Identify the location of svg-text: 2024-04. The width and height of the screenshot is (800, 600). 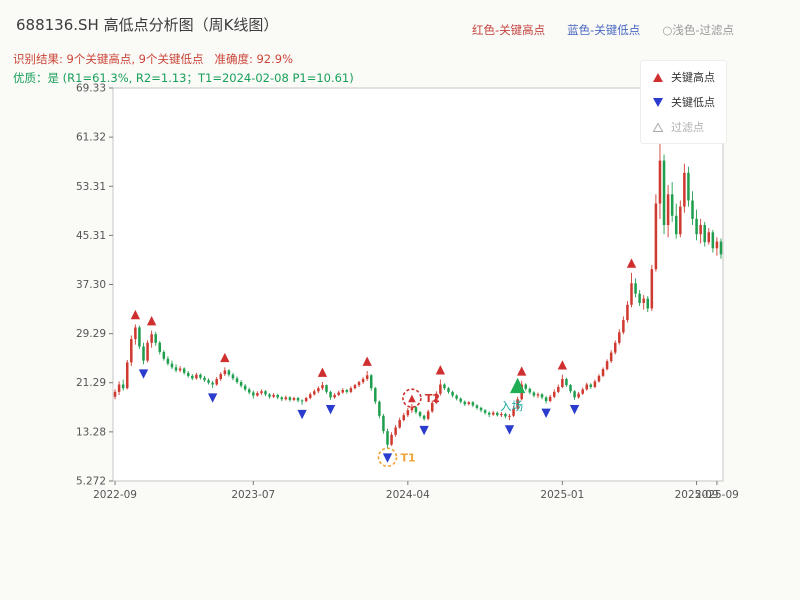
(408, 495).